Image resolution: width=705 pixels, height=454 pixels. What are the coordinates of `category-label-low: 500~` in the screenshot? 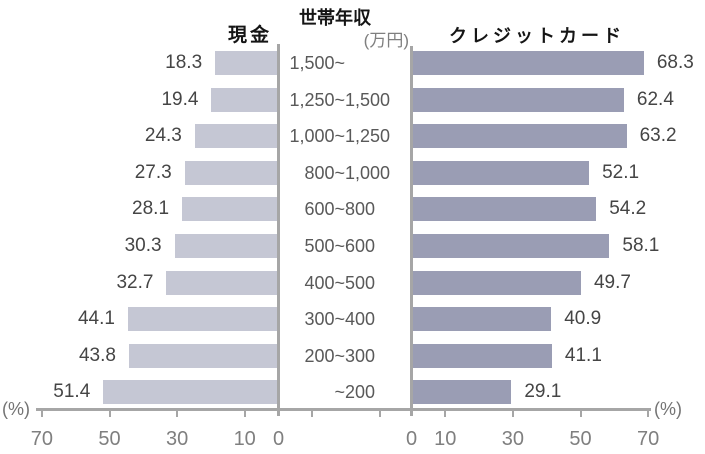 It's located at (324, 246).